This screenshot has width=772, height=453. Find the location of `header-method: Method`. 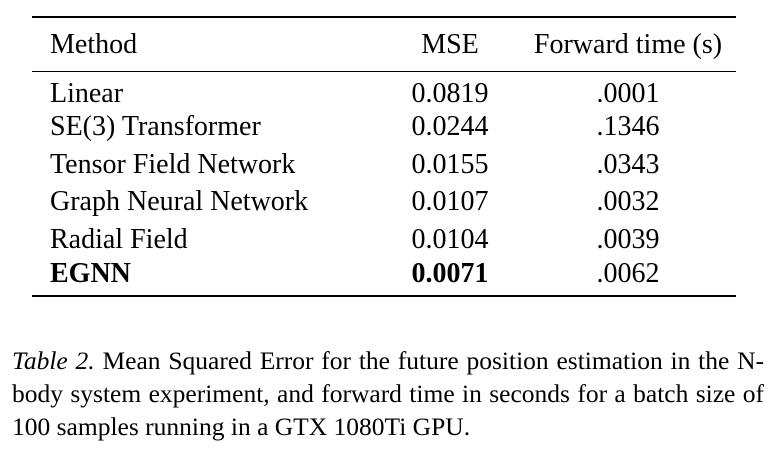

header-method: Method is located at coordinates (94, 45).